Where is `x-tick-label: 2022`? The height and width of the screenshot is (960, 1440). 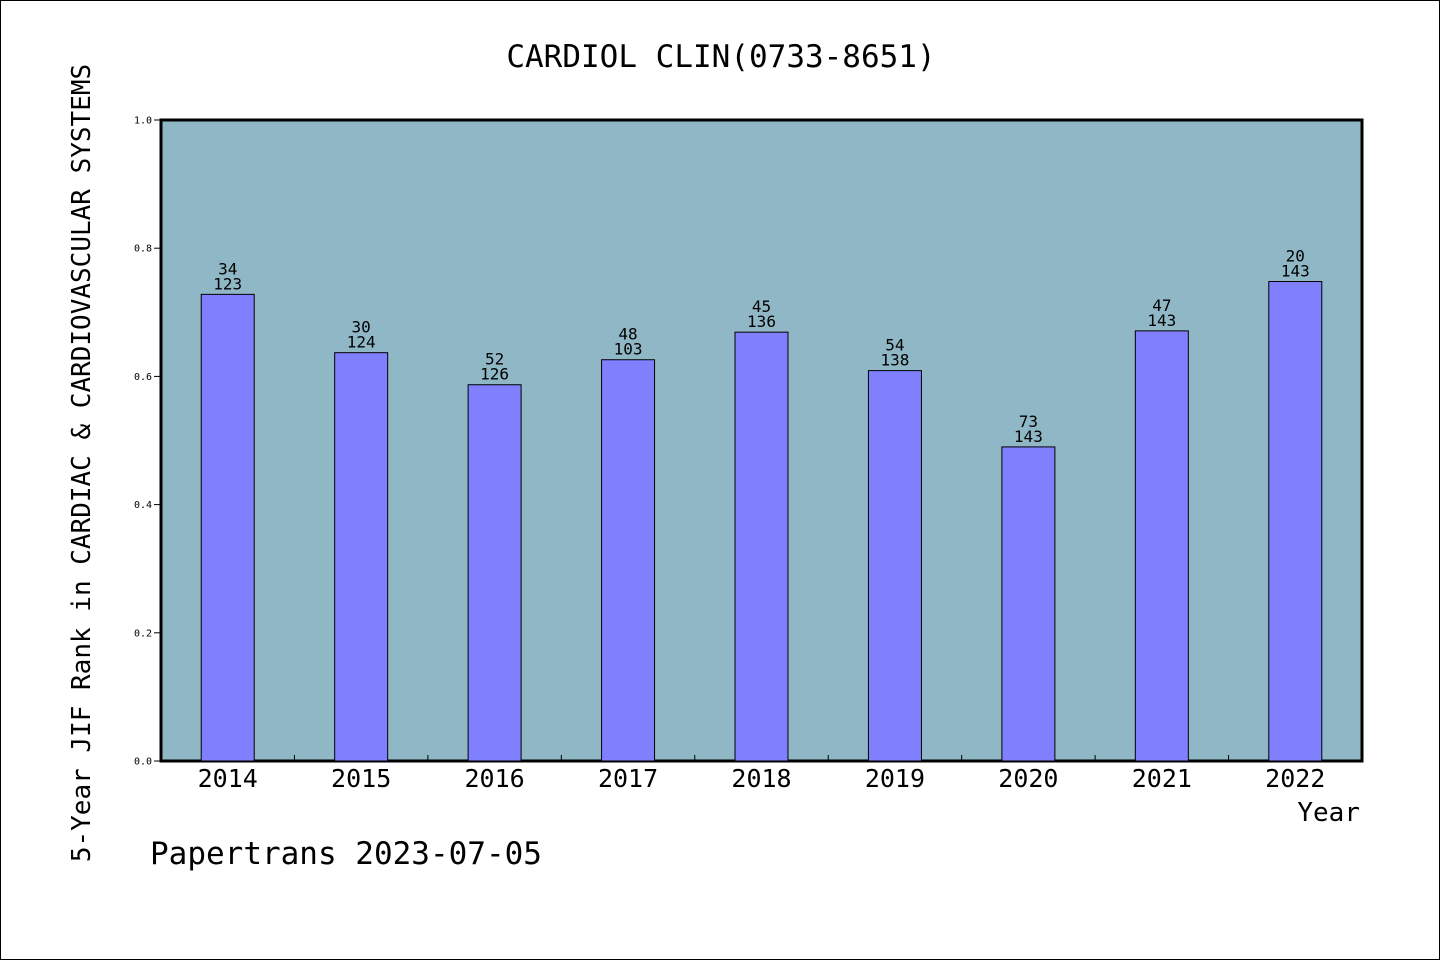 x-tick-label: 2022 is located at coordinates (1295, 778).